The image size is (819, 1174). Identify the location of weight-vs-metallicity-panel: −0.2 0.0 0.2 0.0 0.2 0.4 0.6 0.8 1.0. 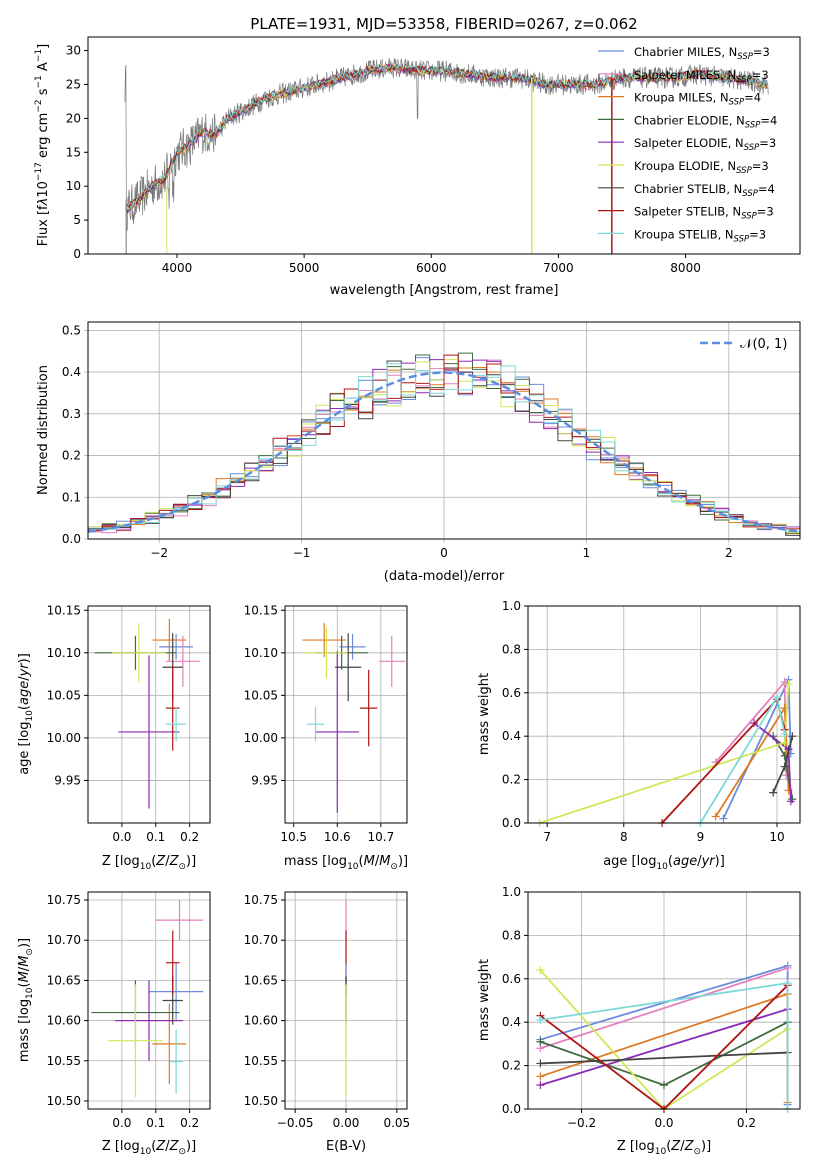
(651, 1007).